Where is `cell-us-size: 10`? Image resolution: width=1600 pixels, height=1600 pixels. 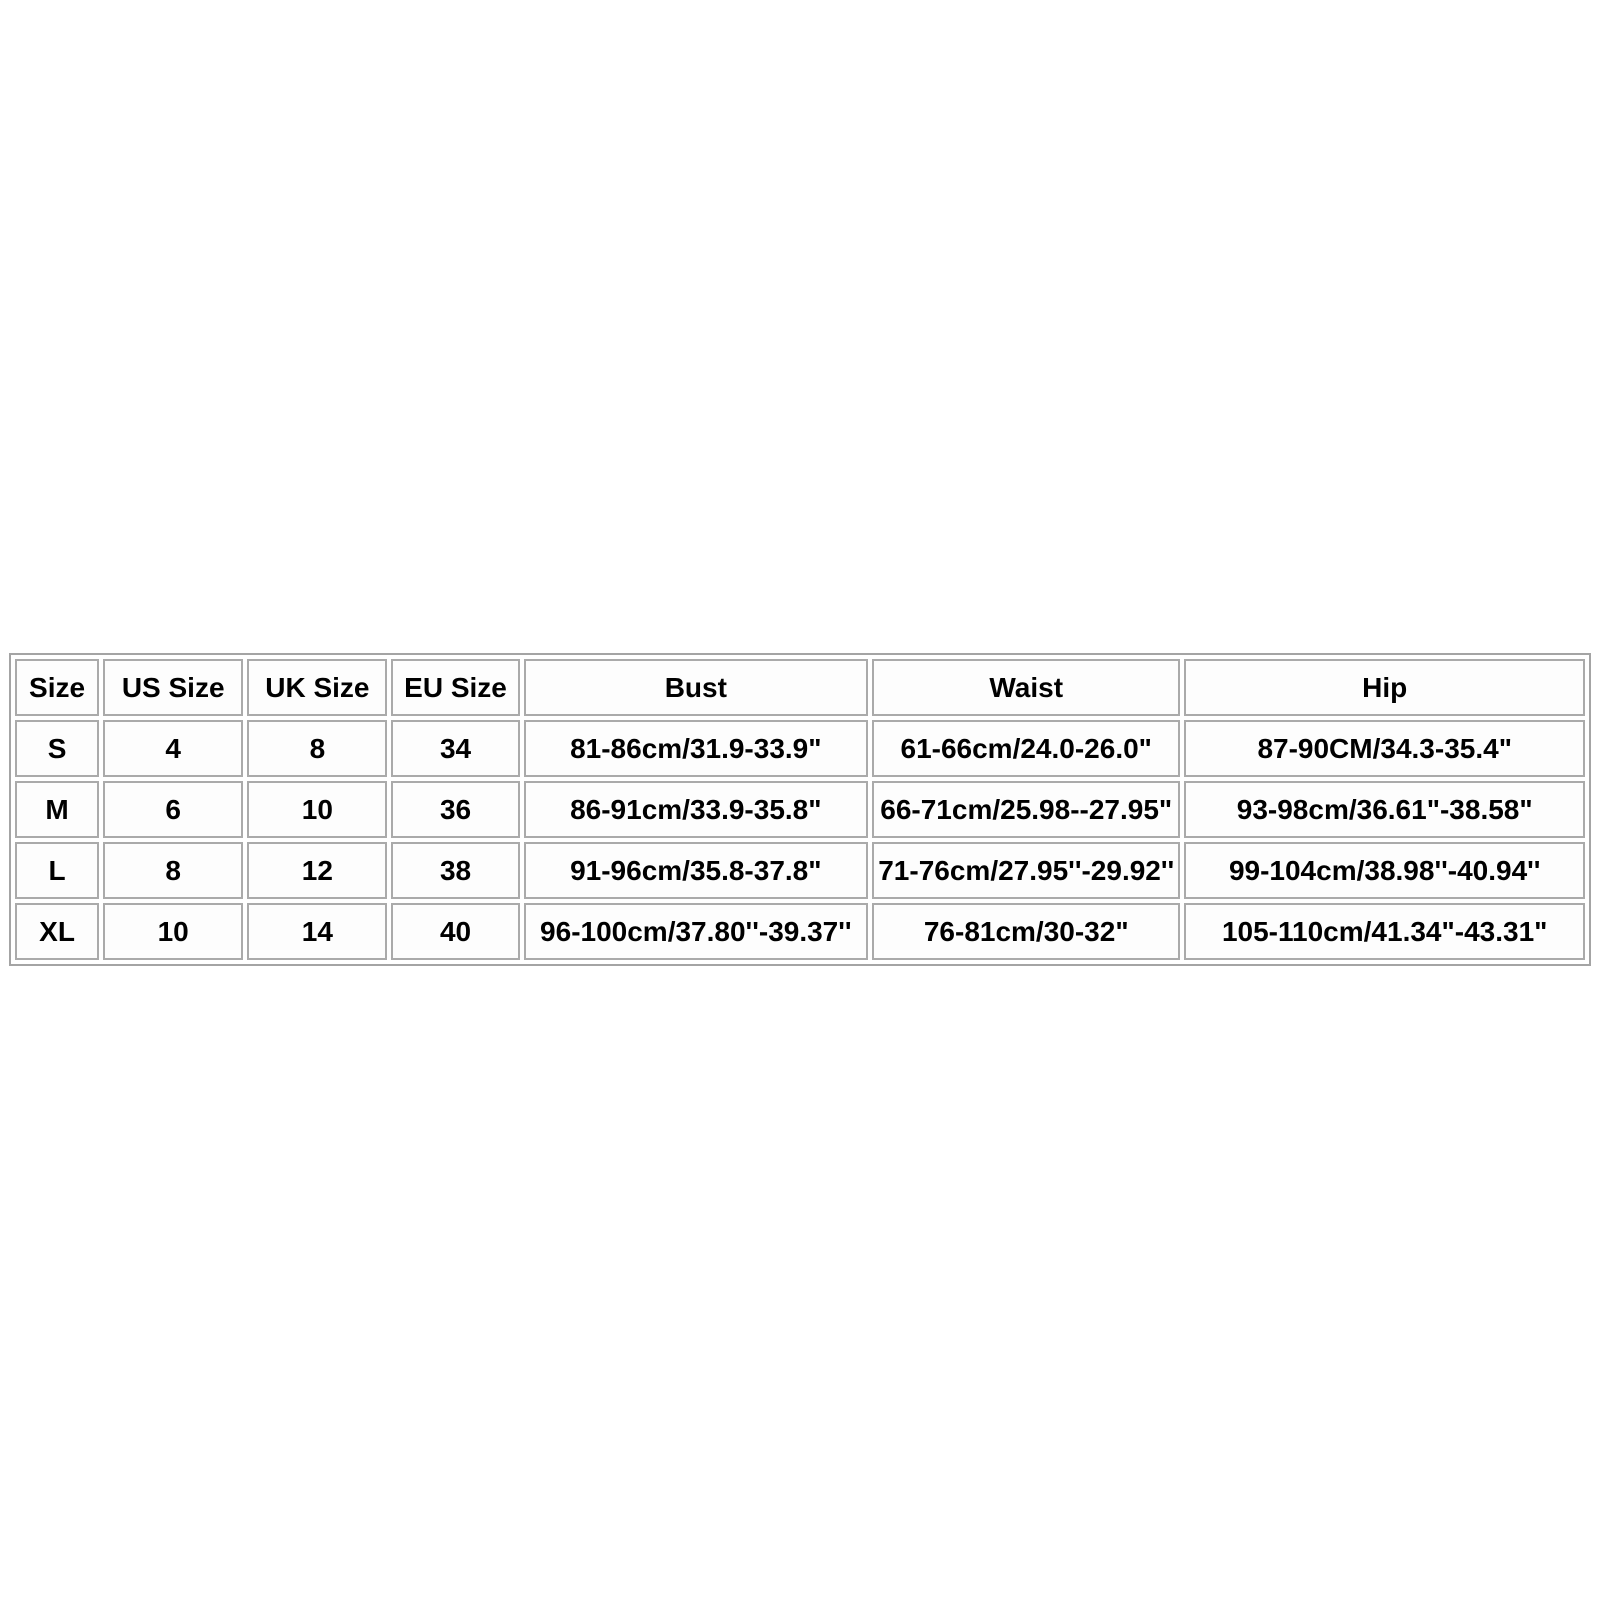
cell-us-size: 10 is located at coordinates (173, 931).